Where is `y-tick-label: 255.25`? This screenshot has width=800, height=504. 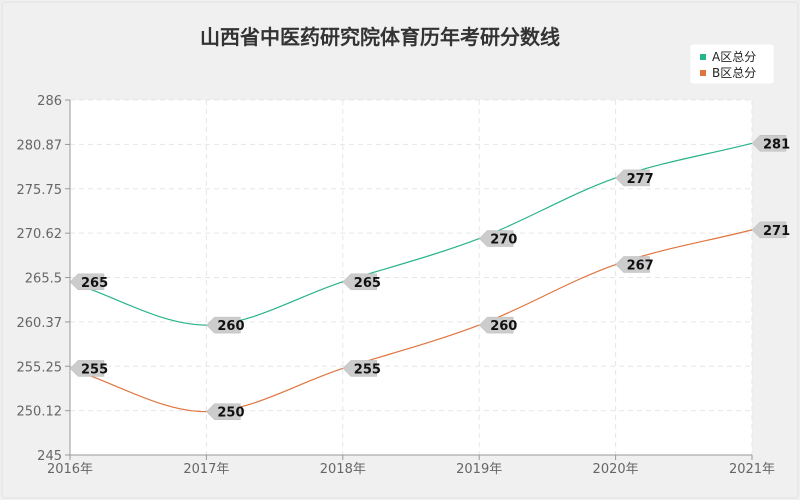 y-tick-label: 255.25 is located at coordinates (40, 367).